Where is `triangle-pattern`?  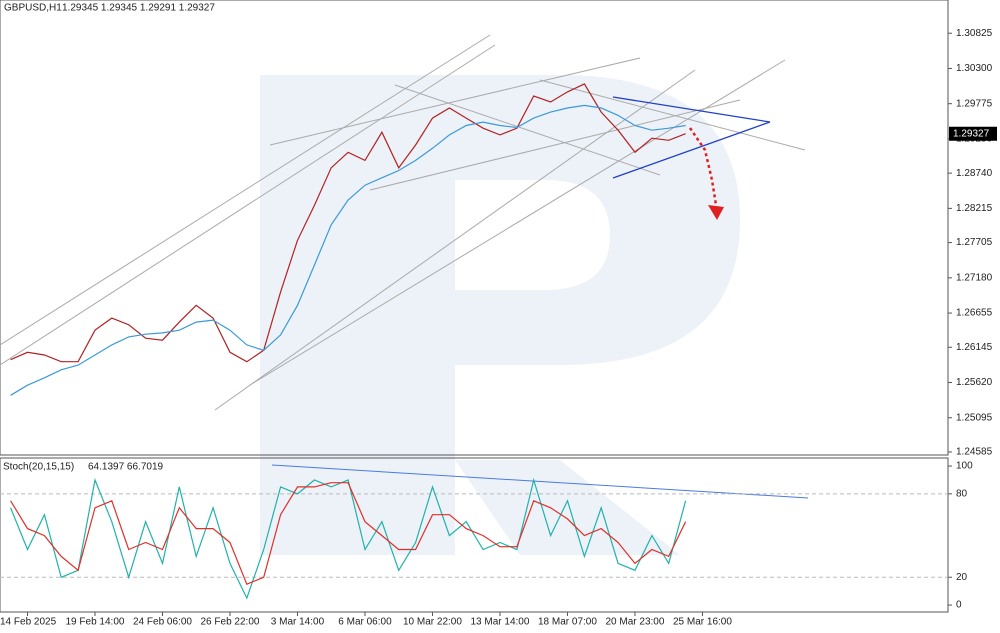 triangle-pattern is located at coordinates (691, 137).